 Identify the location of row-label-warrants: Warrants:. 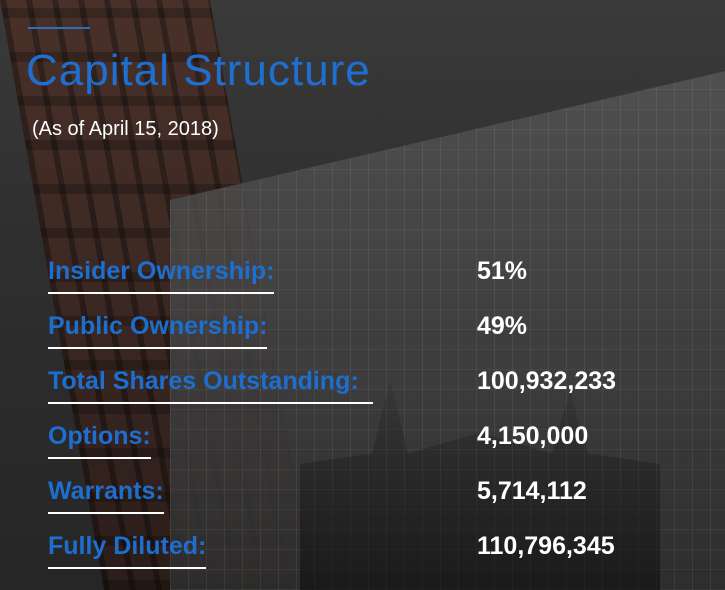
(106, 495).